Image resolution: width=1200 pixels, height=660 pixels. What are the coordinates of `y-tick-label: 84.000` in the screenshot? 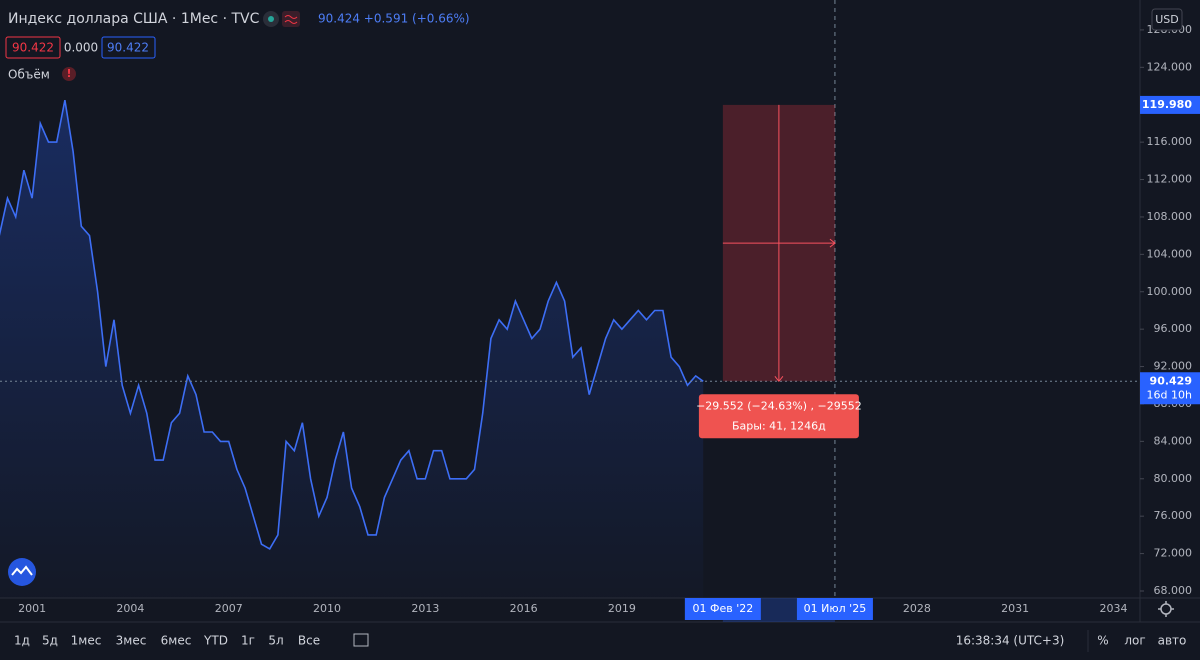 It's located at (1173, 440).